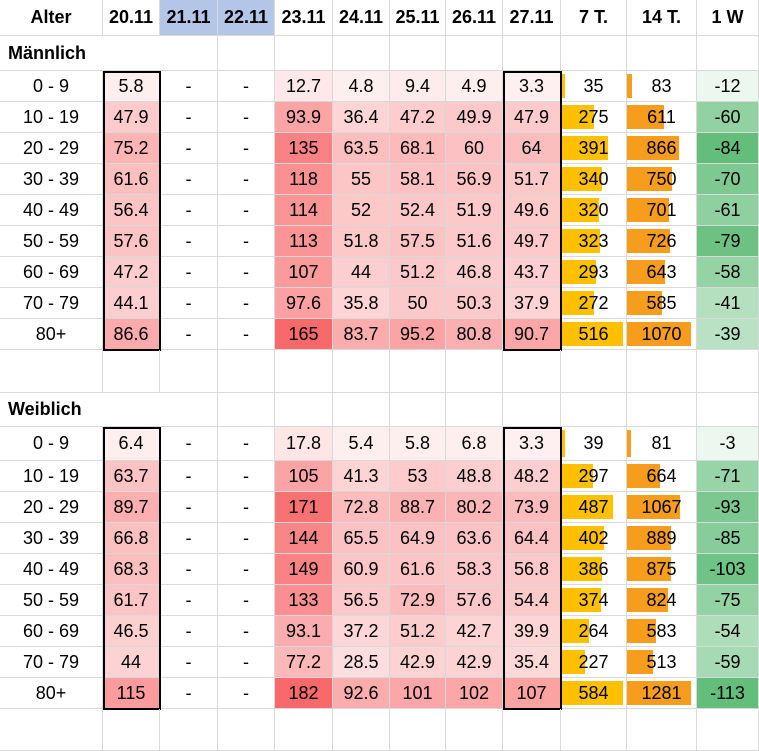  I want to click on one-week-change-cell: -12, so click(728, 86).